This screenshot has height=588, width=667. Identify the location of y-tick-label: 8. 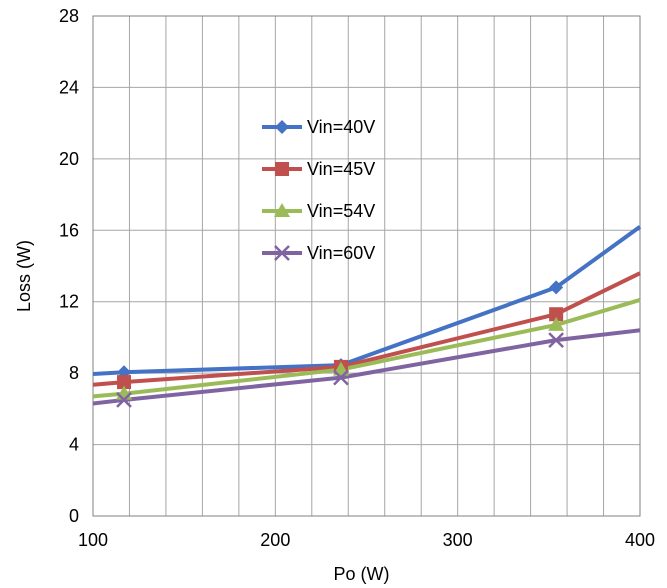
(74, 373).